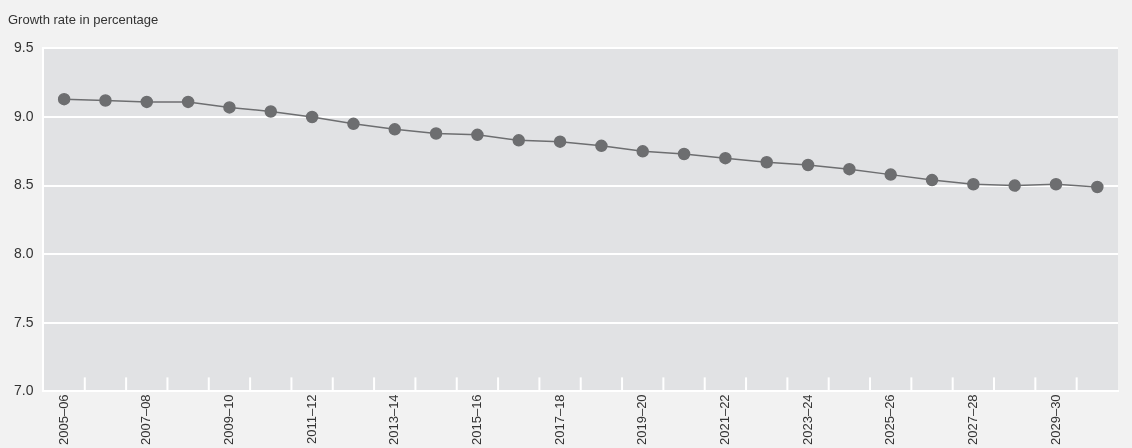 This screenshot has height=448, width=1132. Describe the element at coordinates (23, 253) in the screenshot. I see `y-tick-label: 8.0` at that location.